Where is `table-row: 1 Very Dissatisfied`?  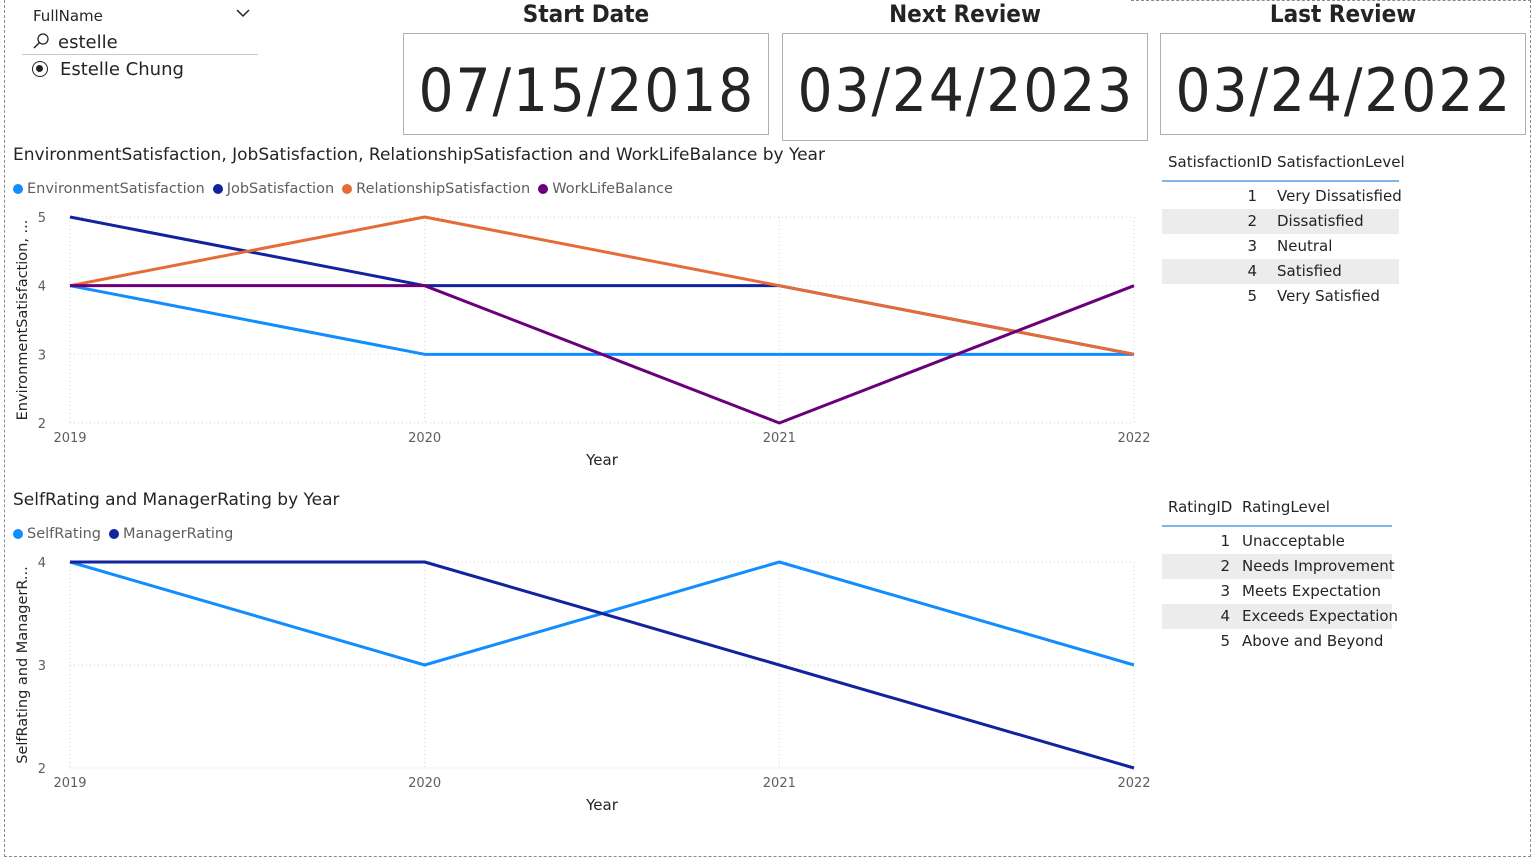 table-row: 1 Very Dissatisfied is located at coordinates (1282, 196).